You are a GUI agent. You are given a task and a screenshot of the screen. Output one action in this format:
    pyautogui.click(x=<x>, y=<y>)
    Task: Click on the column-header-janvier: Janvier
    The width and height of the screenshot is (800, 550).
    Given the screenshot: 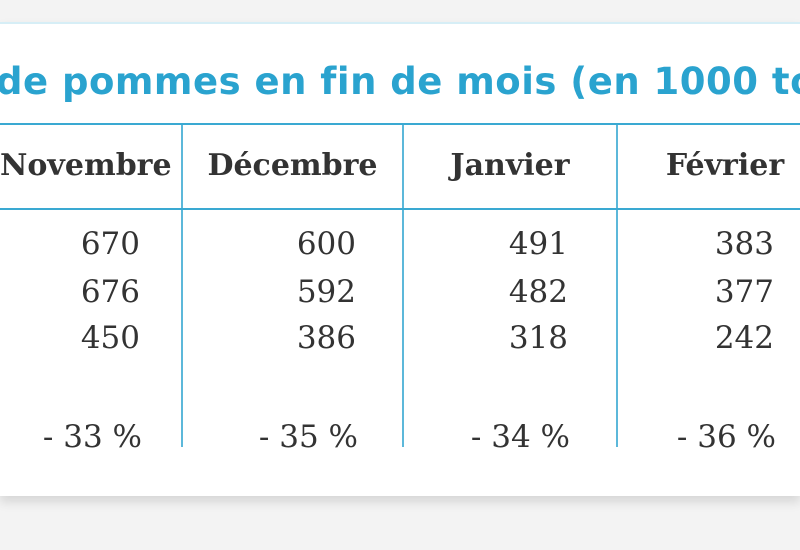 What is the action you would take?
    pyautogui.click(x=510, y=165)
    